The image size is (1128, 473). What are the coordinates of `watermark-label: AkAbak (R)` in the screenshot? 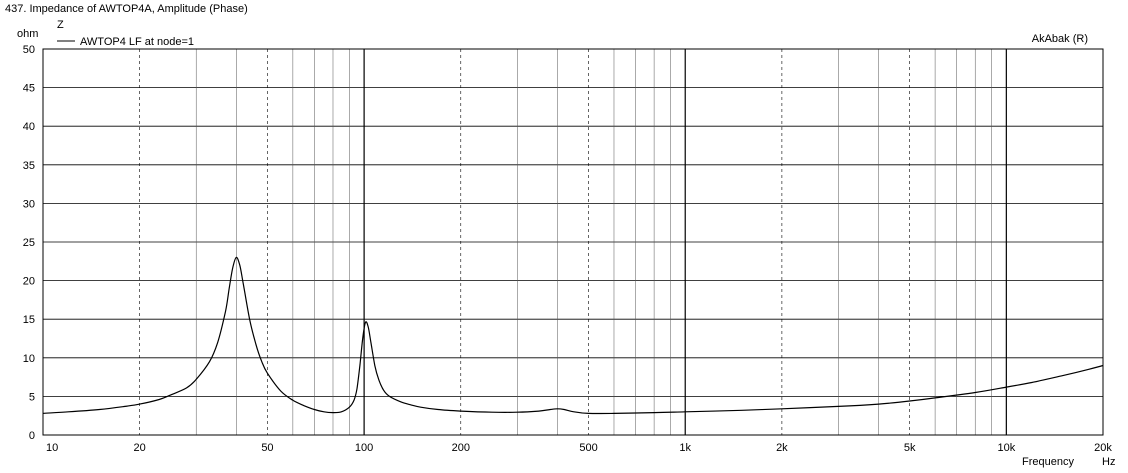 It's located at (1060, 39).